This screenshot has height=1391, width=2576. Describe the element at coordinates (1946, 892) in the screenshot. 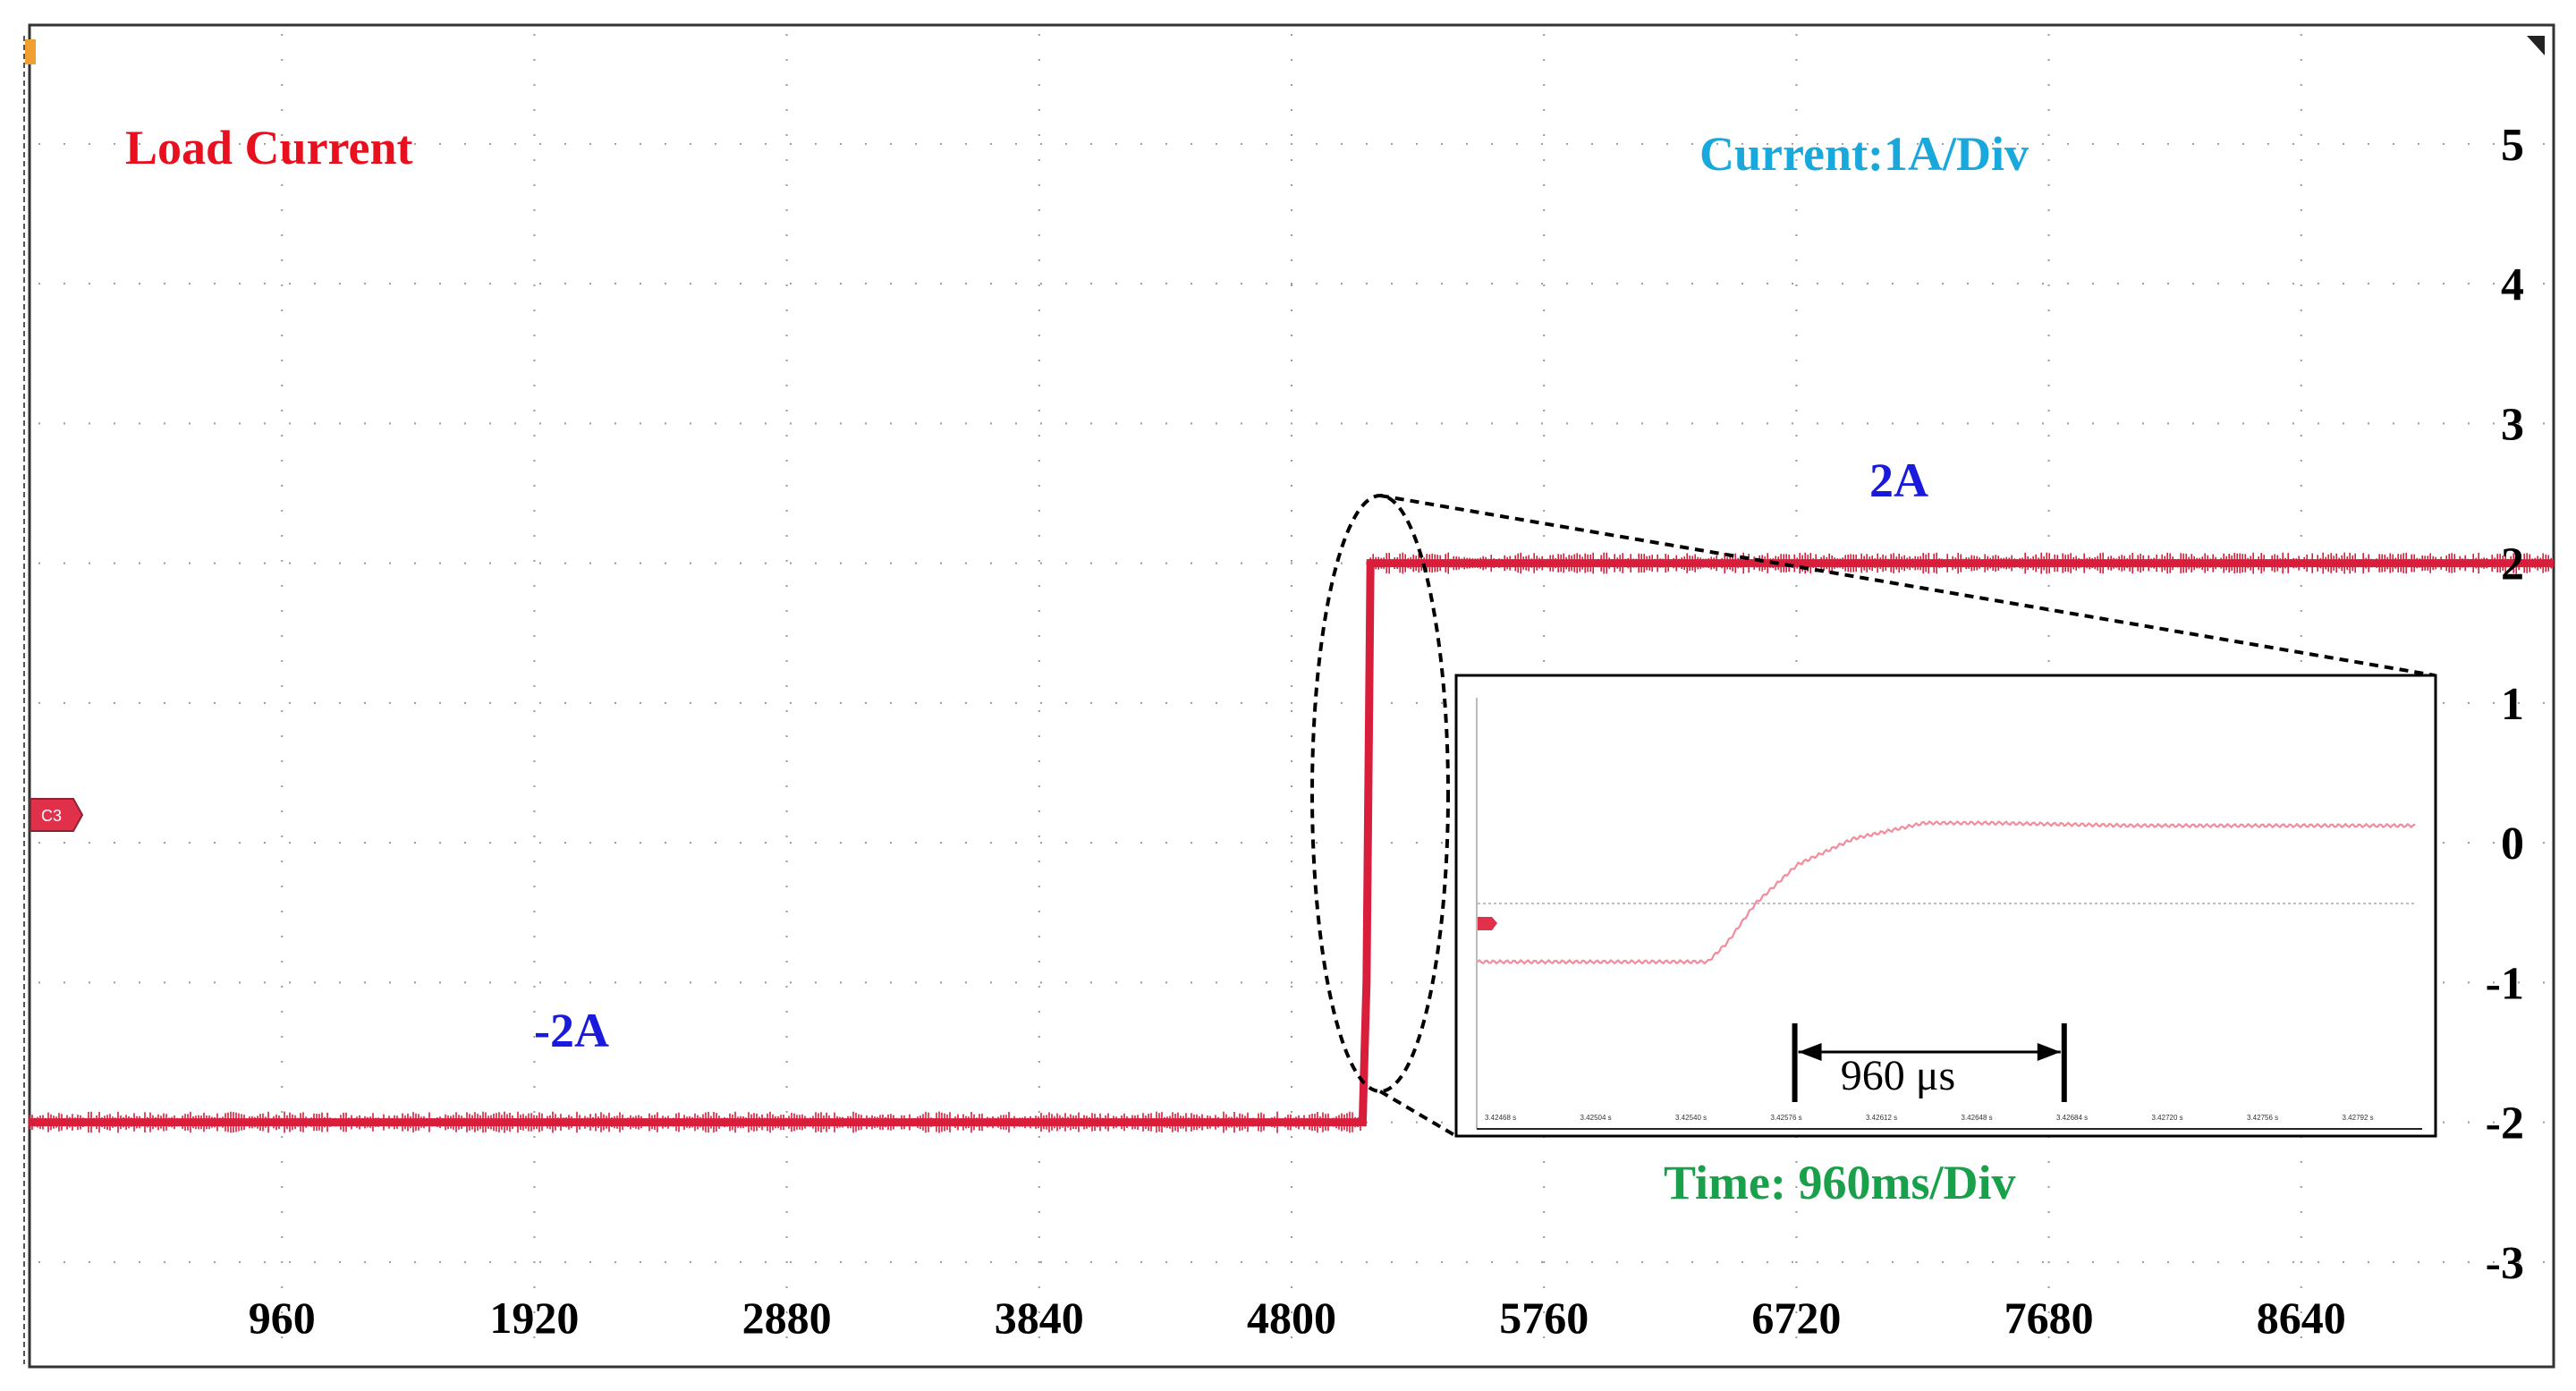

I see `inset-series-line` at that location.